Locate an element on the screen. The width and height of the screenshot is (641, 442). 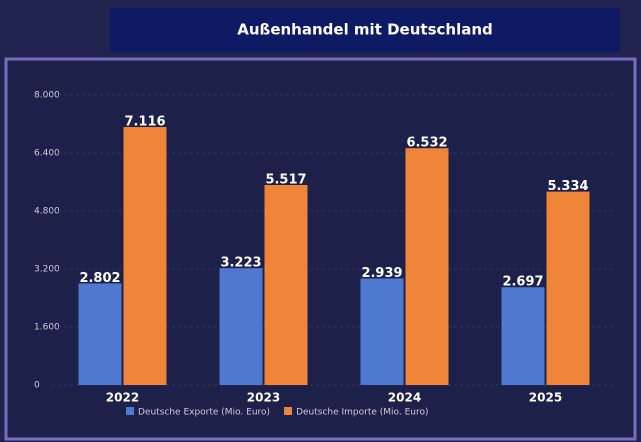
value-label: 2.802 is located at coordinates (99, 278).